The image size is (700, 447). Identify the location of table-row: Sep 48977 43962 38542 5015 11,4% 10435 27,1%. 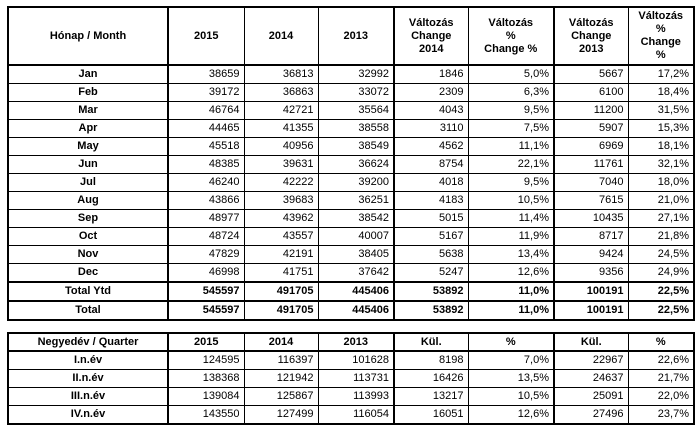
(351, 218).